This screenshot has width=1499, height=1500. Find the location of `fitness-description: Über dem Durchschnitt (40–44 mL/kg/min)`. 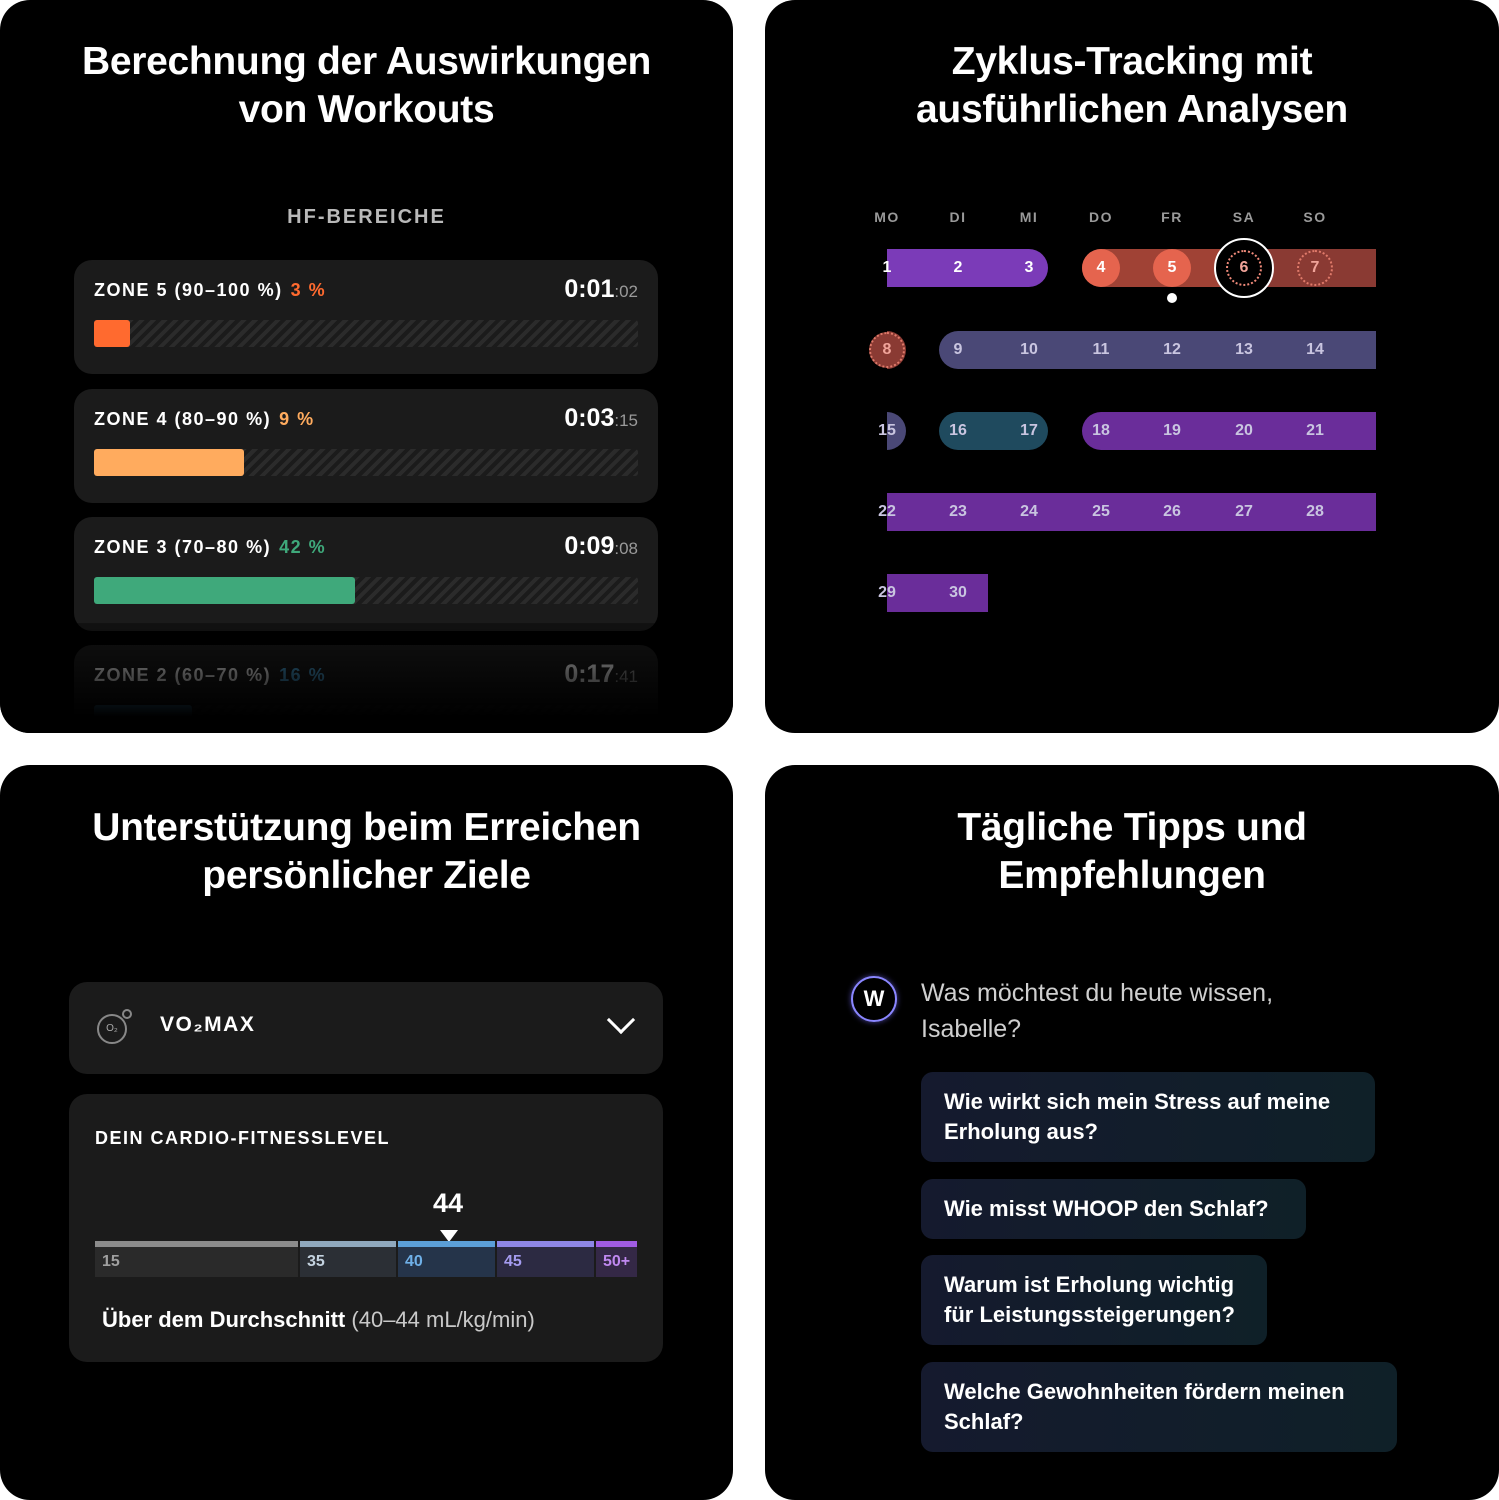

fitness-description: Über dem Durchschnitt (40–44 mL/kg/min) is located at coordinates (318, 1320).